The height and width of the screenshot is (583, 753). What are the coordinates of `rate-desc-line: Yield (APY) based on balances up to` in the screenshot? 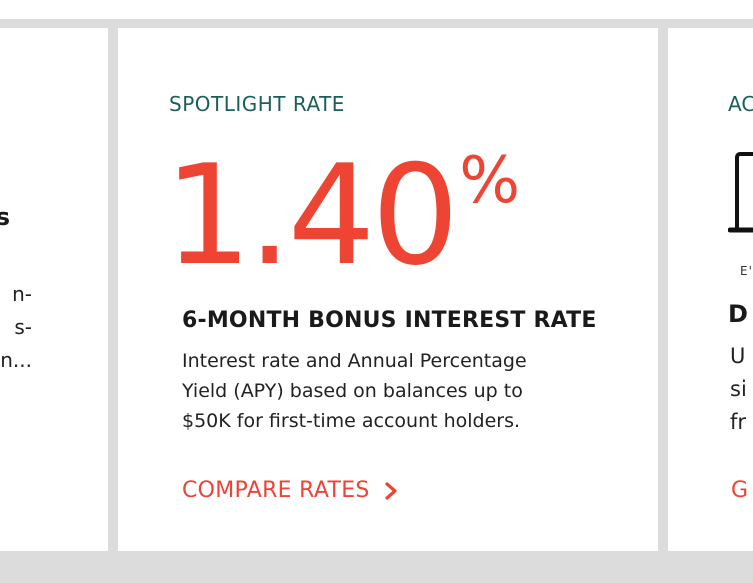 It's located at (352, 391).